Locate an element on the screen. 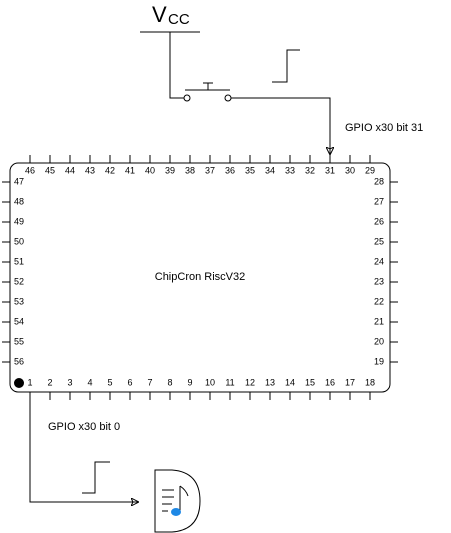 The image size is (451, 533). pin-number: 50 is located at coordinates (19, 241).